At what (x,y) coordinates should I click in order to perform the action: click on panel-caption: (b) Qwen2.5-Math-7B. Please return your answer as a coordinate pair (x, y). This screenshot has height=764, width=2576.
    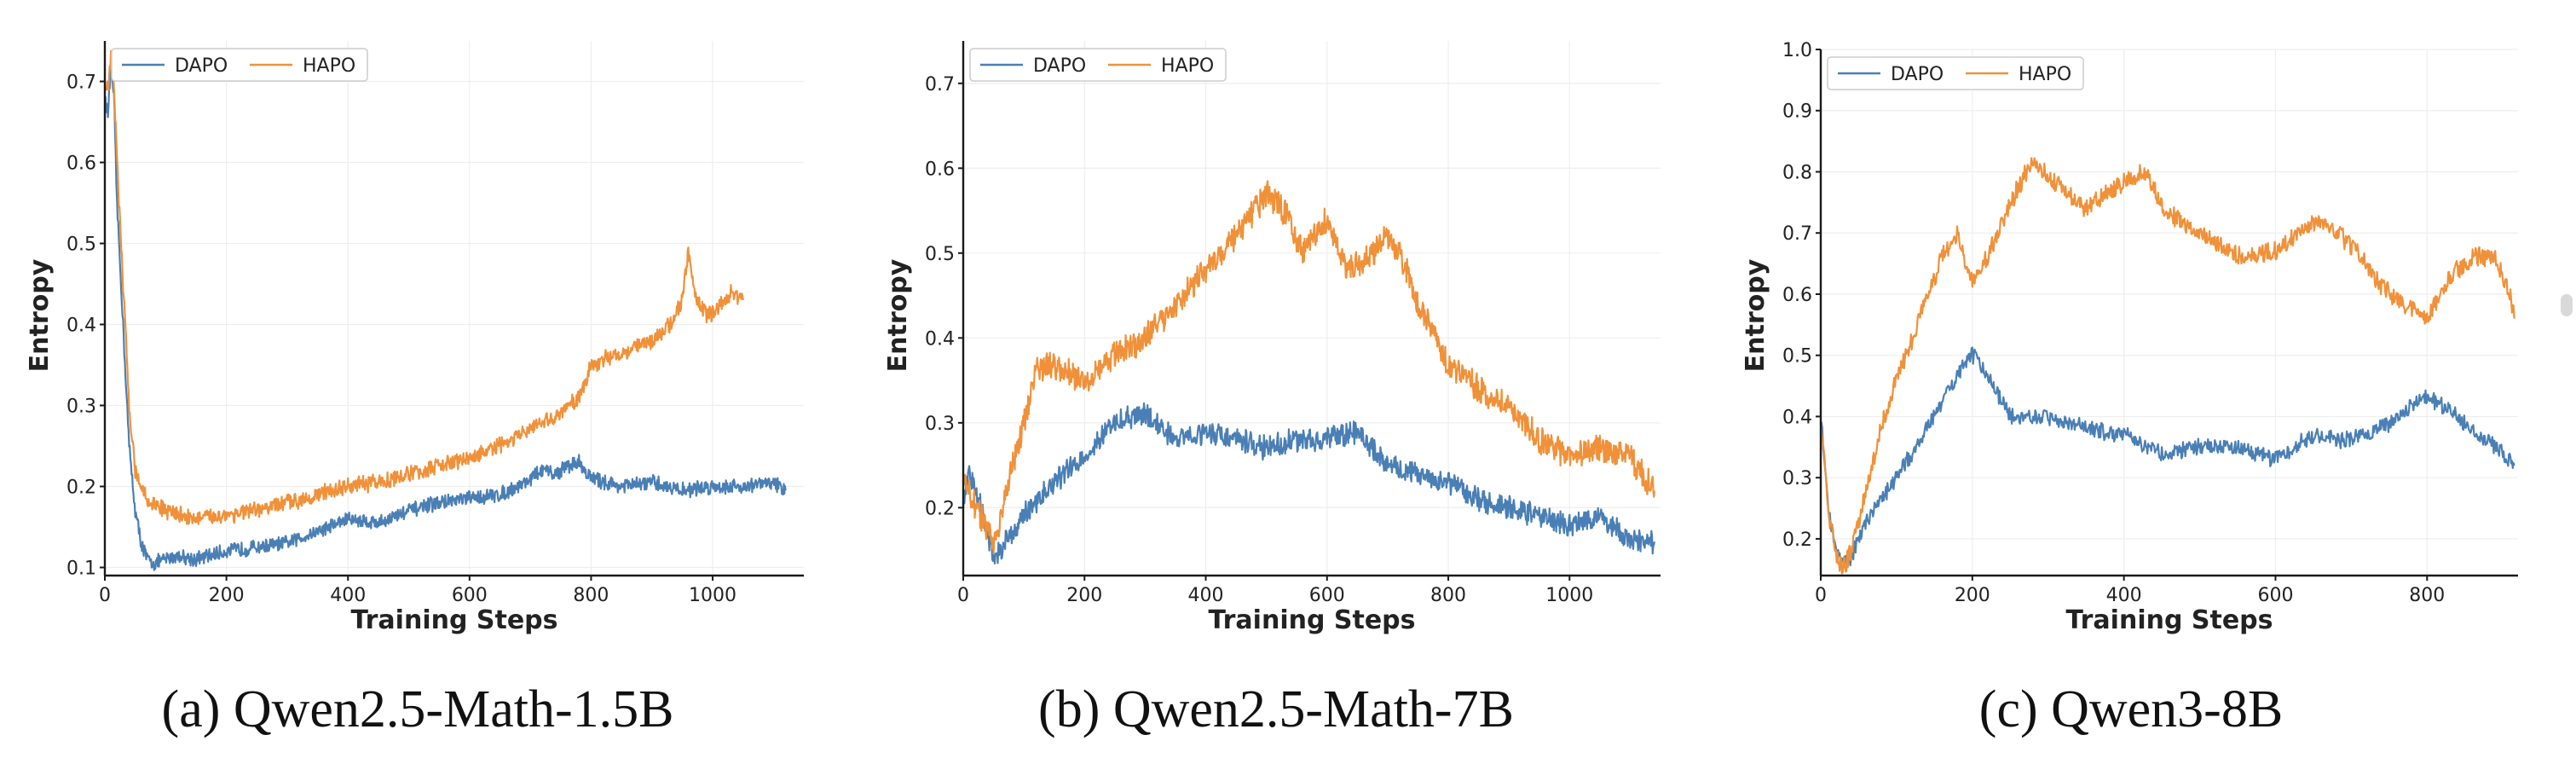
    Looking at the image, I should click on (1276, 709).